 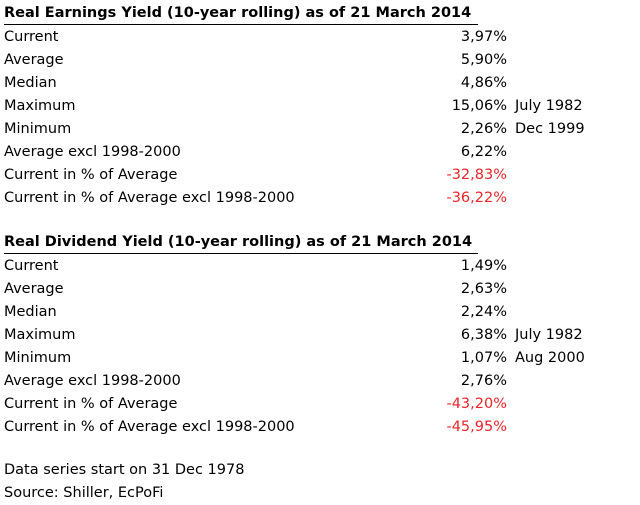 I want to click on table-row: Current in % of Average -32,83%, so click(x=320, y=175).